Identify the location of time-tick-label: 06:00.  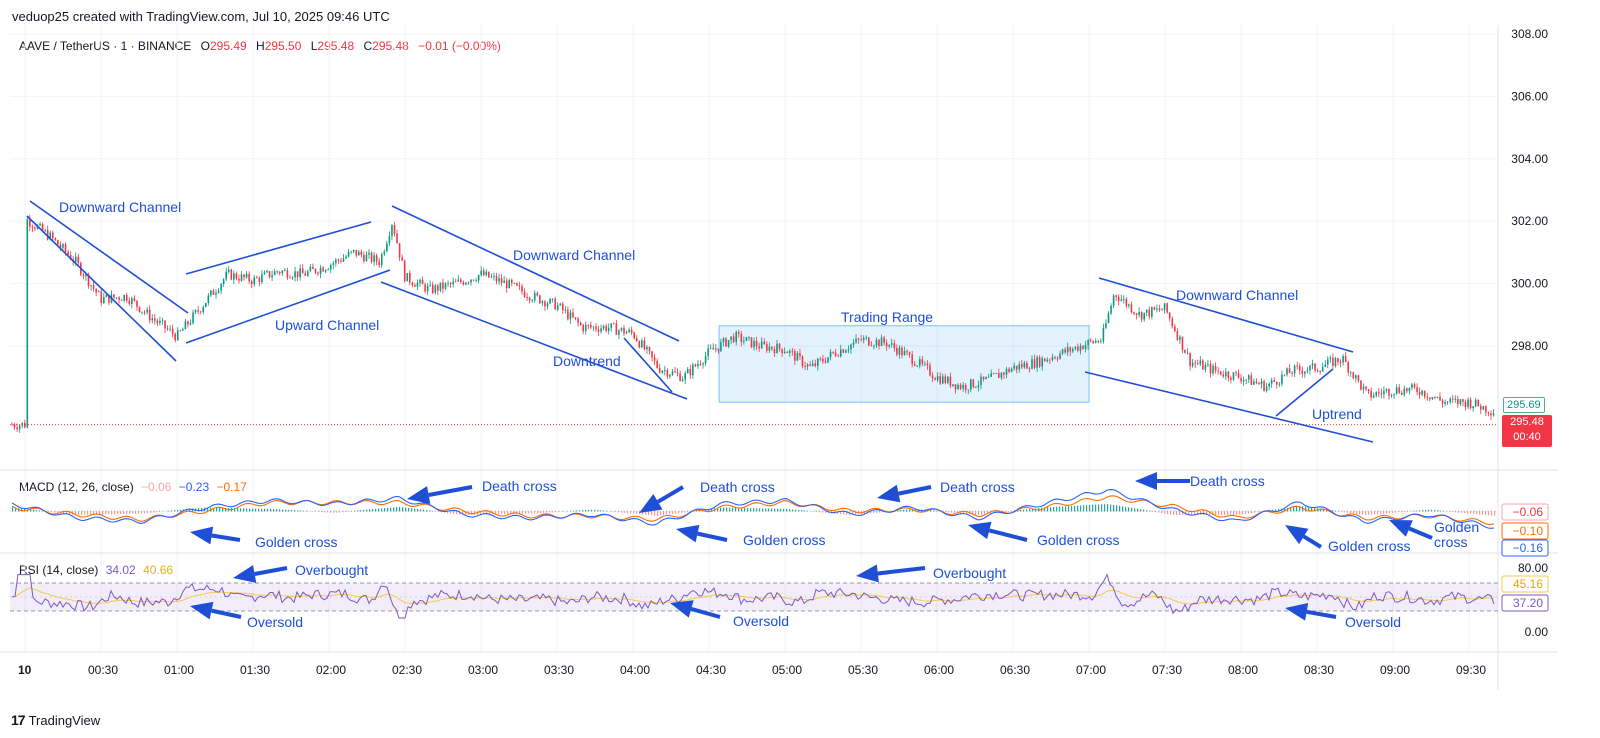
(939, 670).